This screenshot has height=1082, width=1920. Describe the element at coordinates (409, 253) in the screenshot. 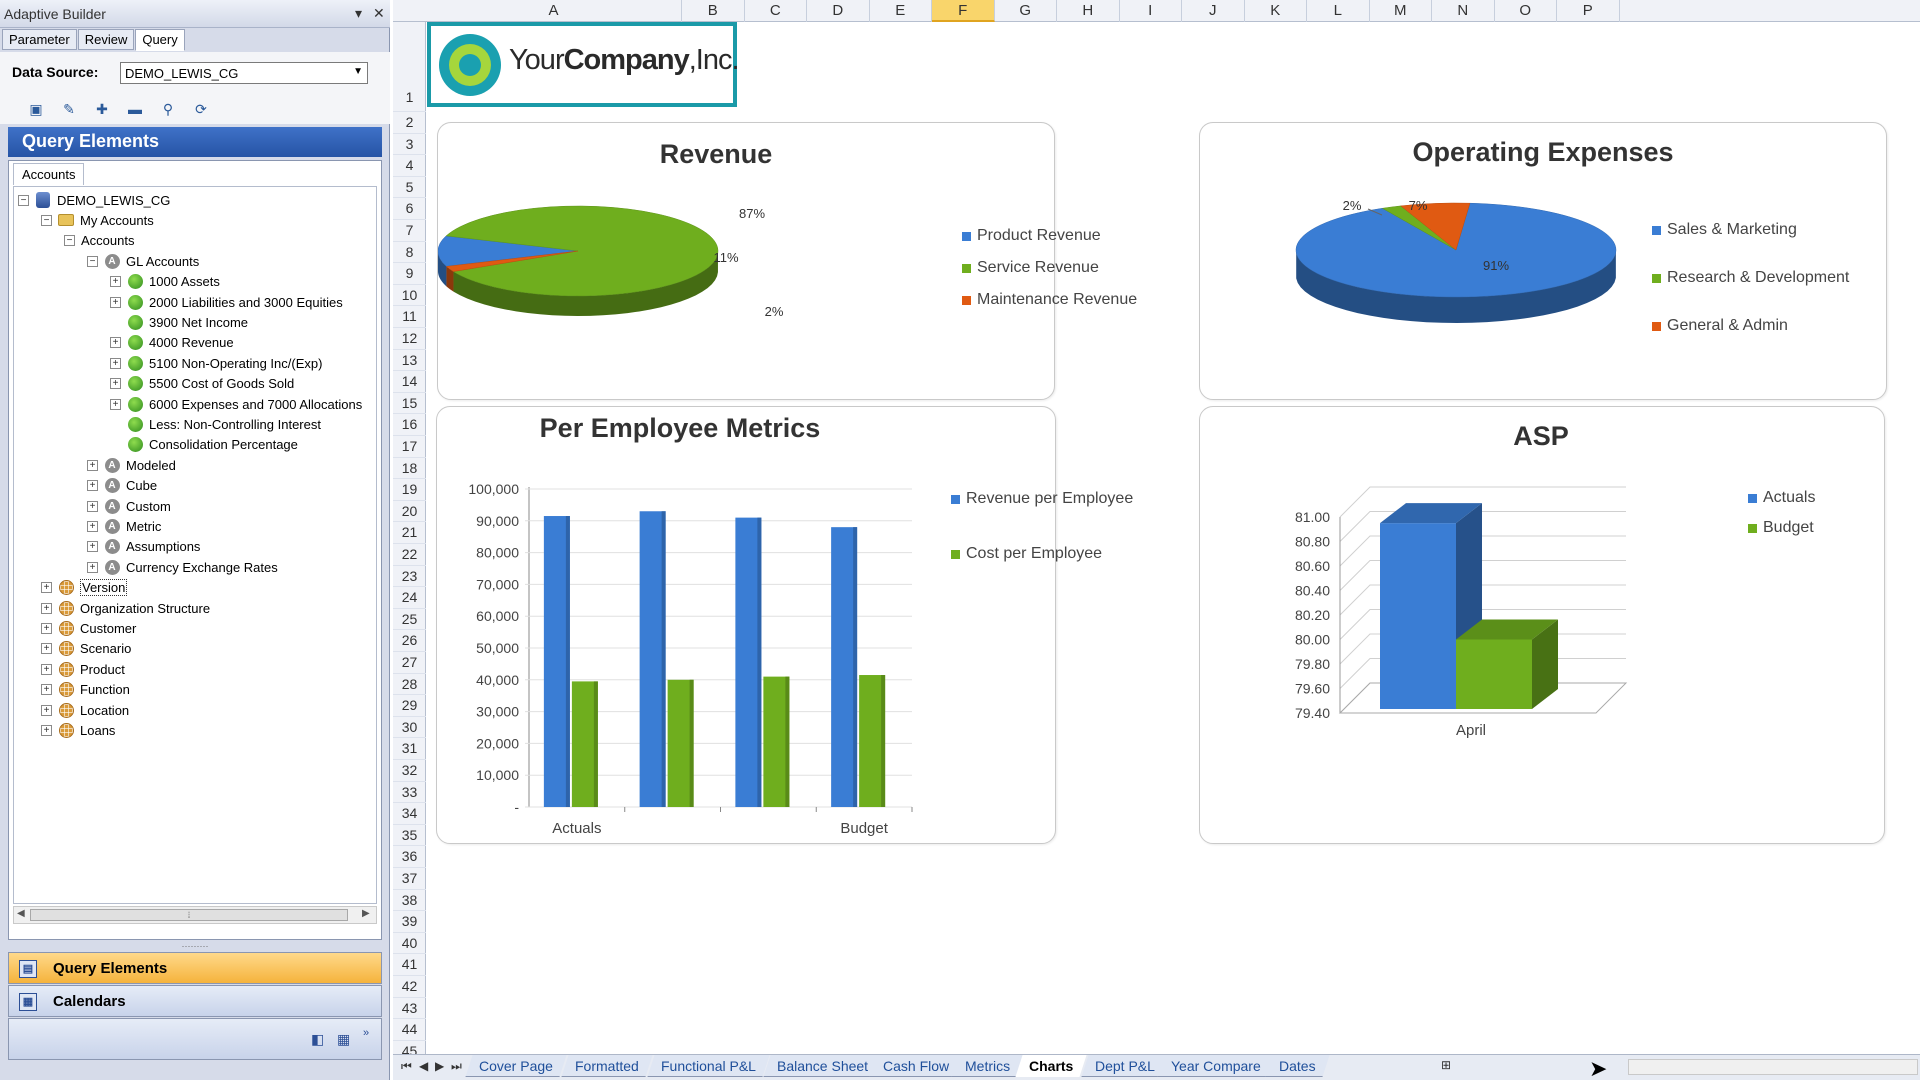

I see `row-header-8: 8` at that location.